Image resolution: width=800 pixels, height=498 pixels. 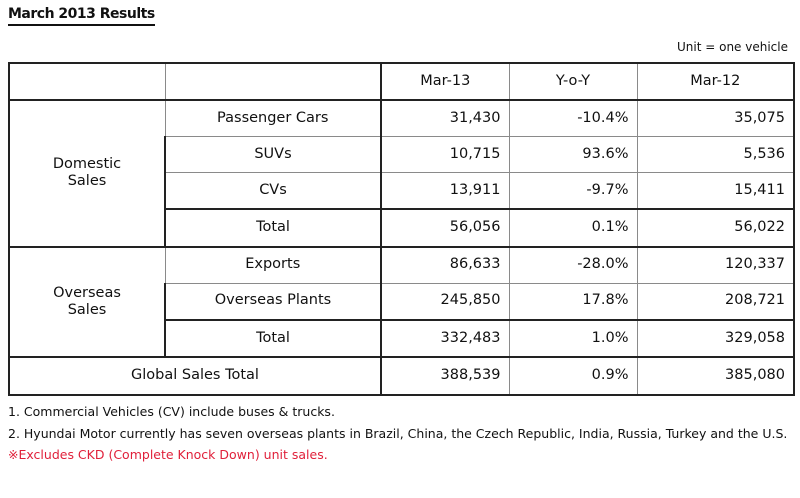 I want to click on unit-label: Unit = one vehicle, so click(x=732, y=47).